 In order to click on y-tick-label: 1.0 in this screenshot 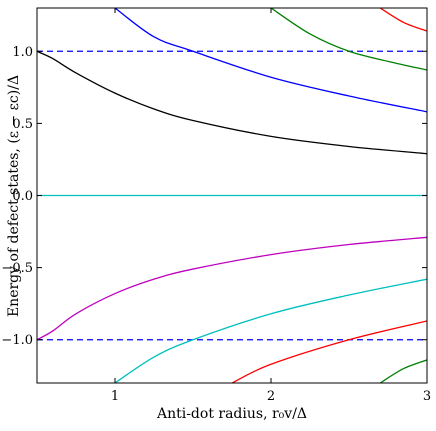, I will do `click(22, 52)`.